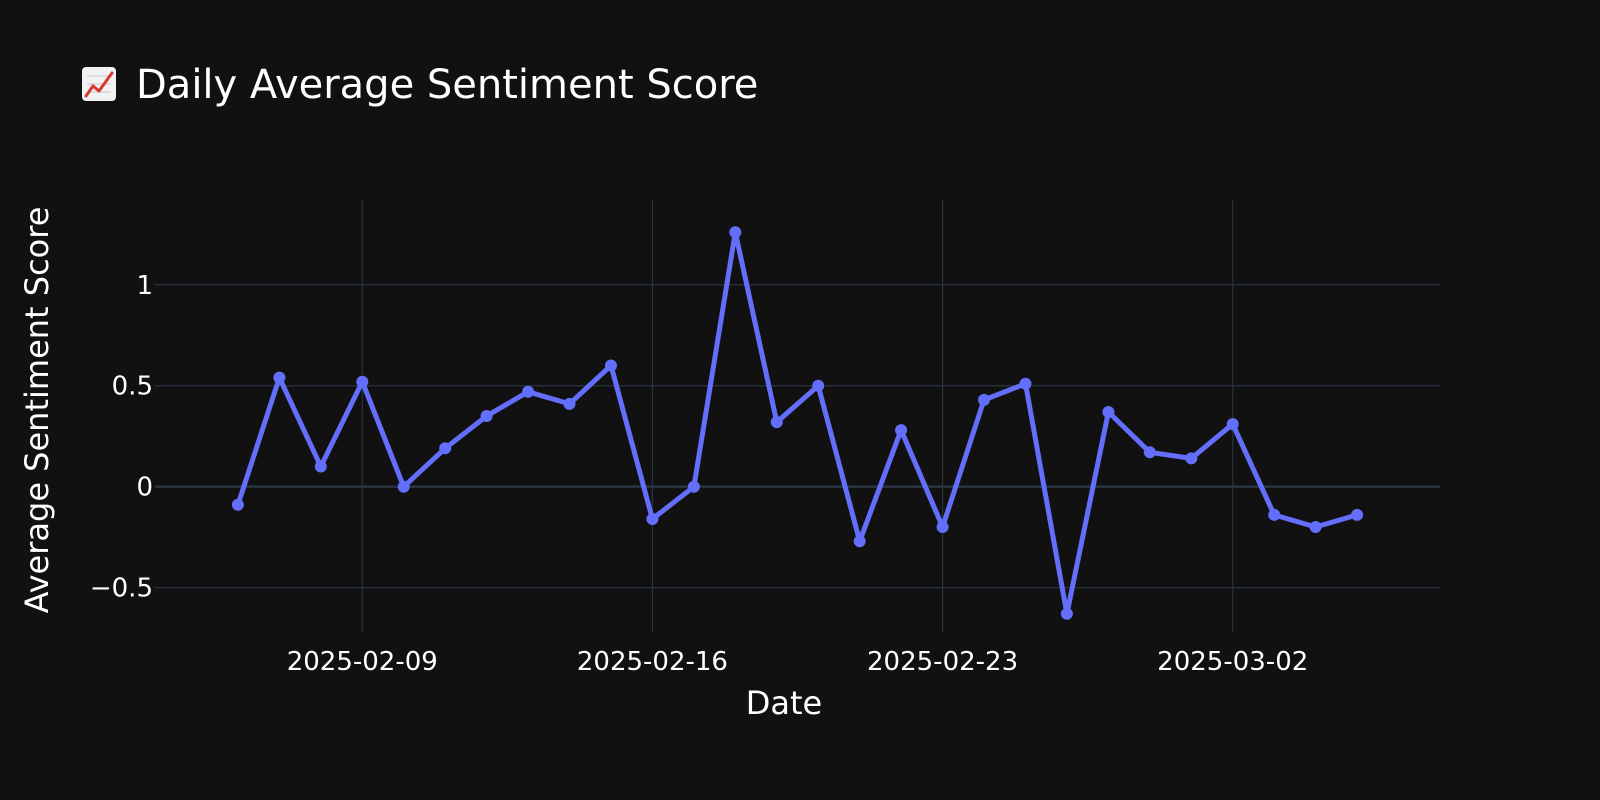  Describe the element at coordinates (144, 488) in the screenshot. I see `y-tick-label: 0` at that location.